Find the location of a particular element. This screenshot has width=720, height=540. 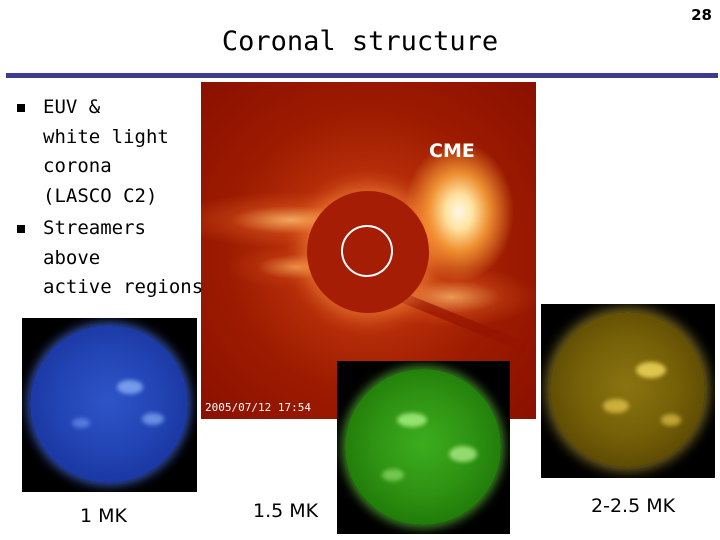

temperature-caption: 1.5 MK is located at coordinates (286, 511).